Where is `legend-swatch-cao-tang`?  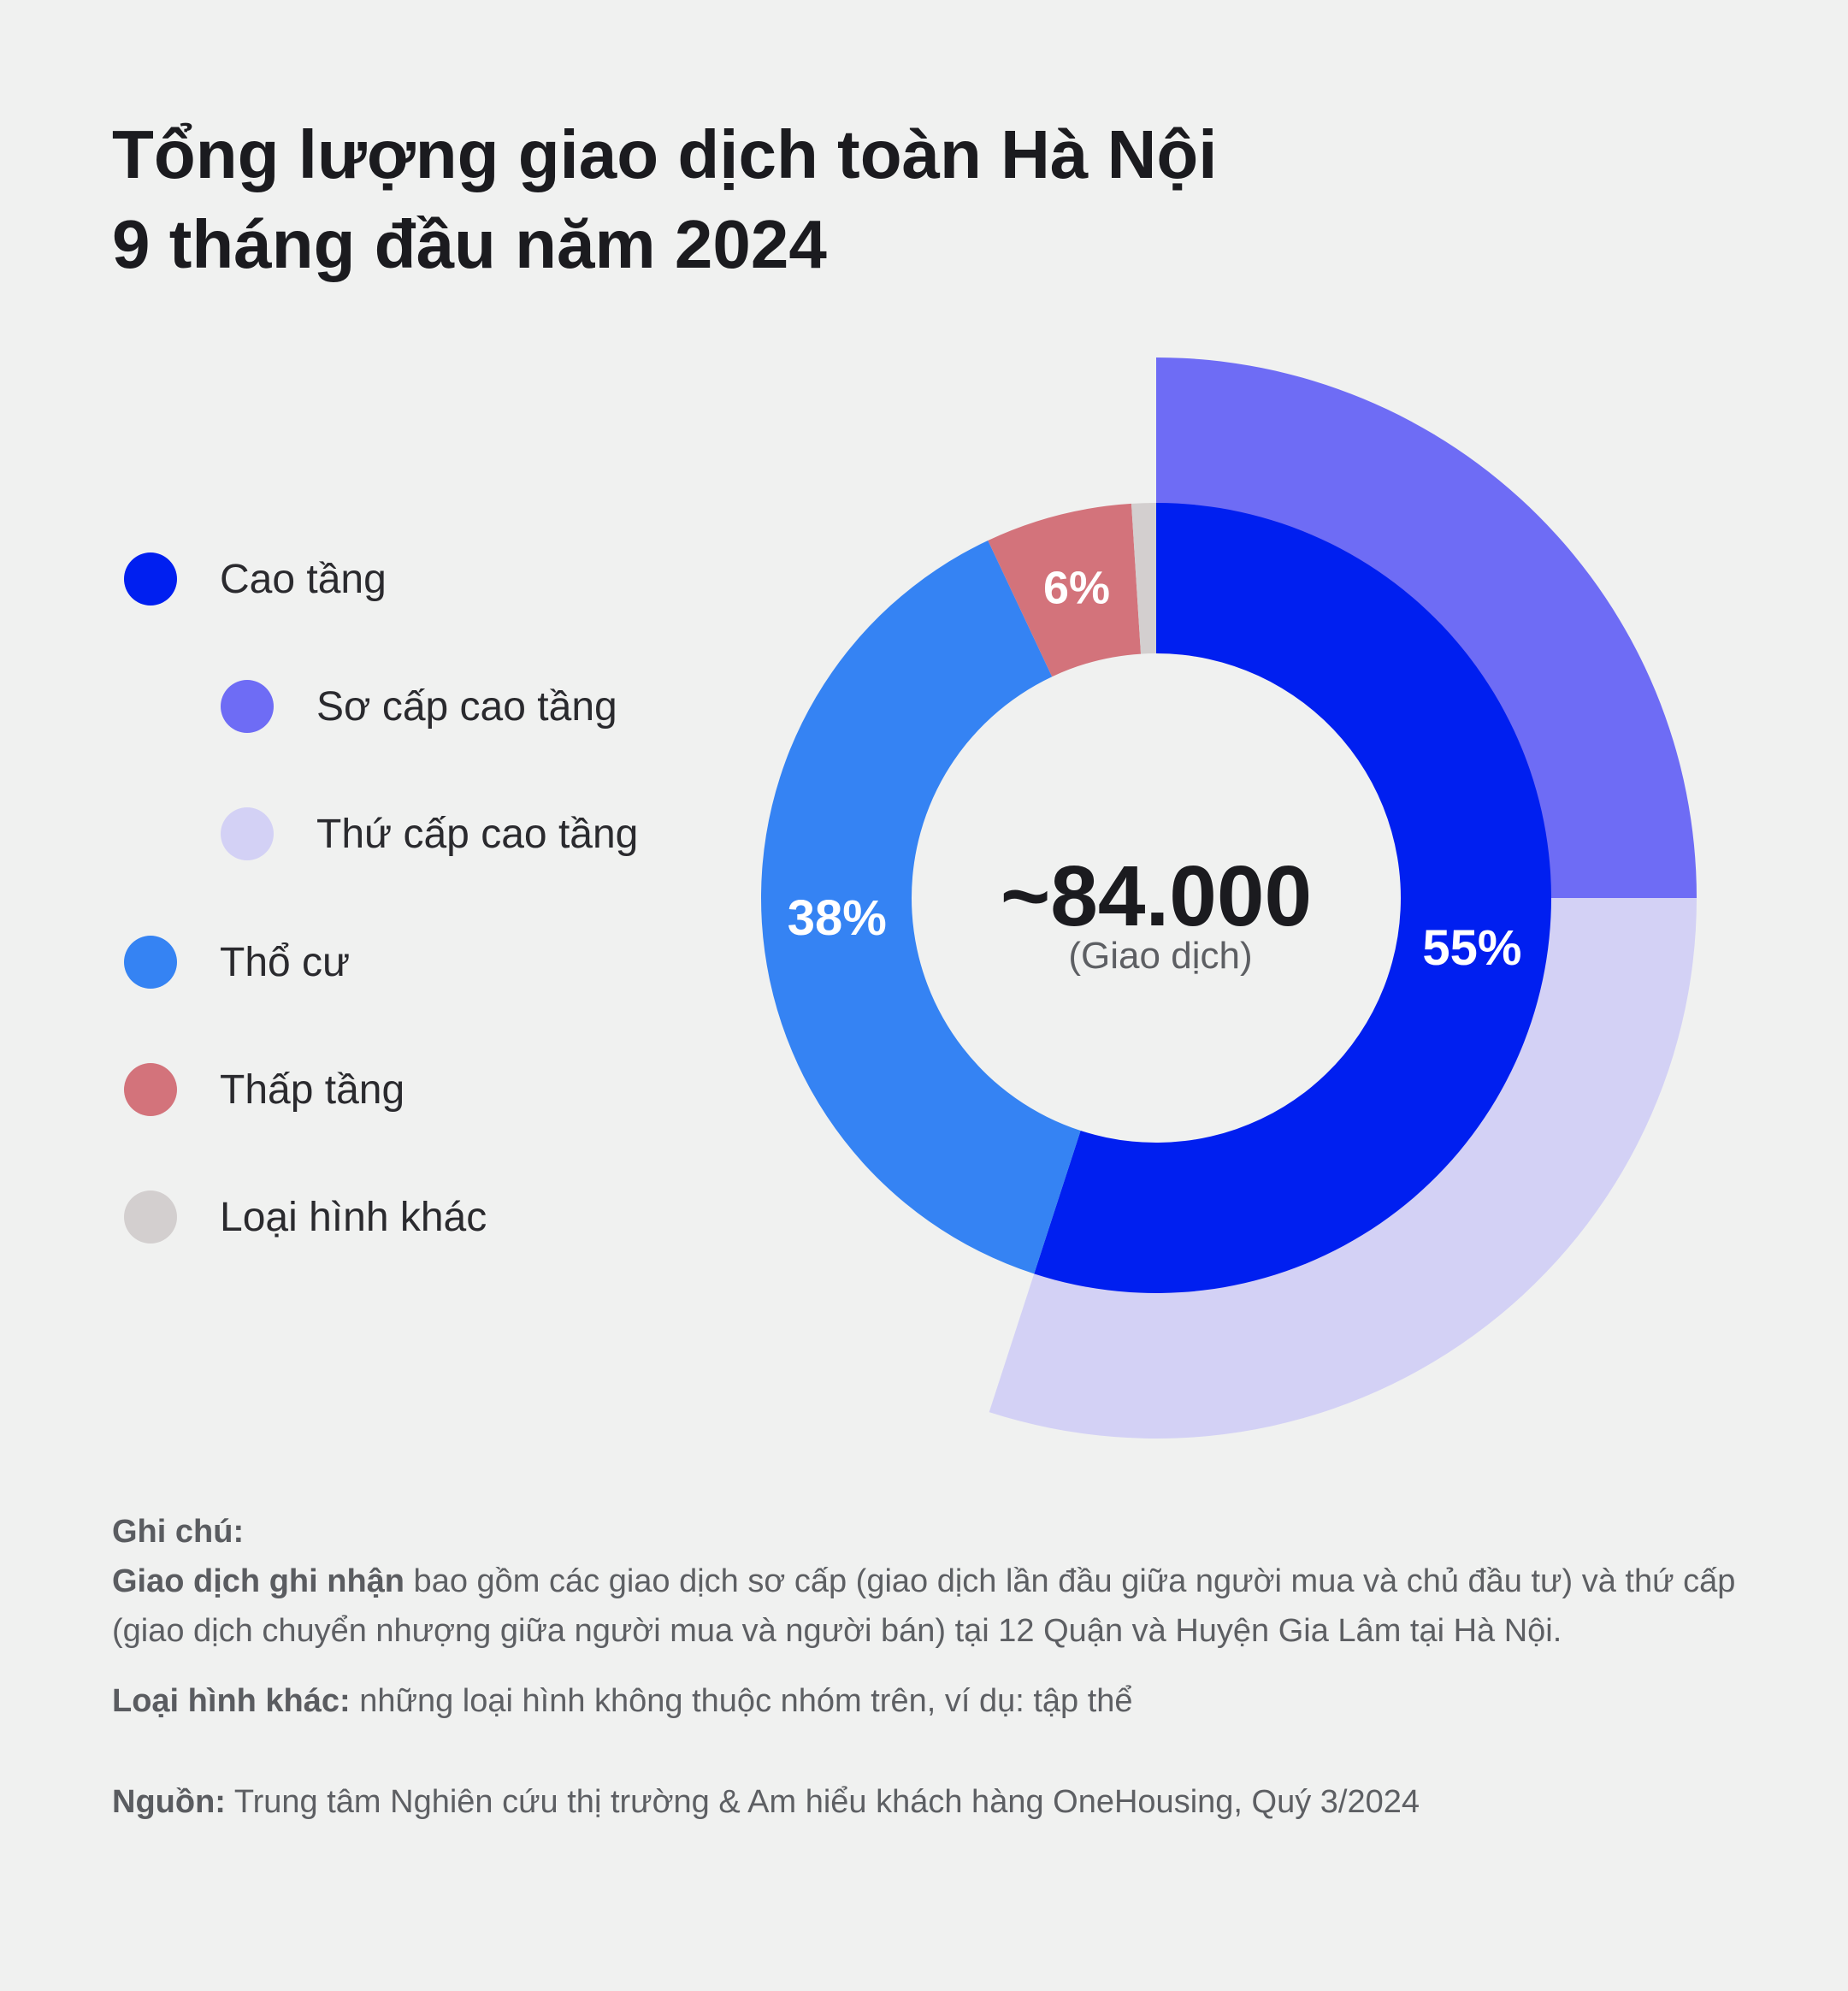
legend-swatch-cao-tang is located at coordinates (150, 579).